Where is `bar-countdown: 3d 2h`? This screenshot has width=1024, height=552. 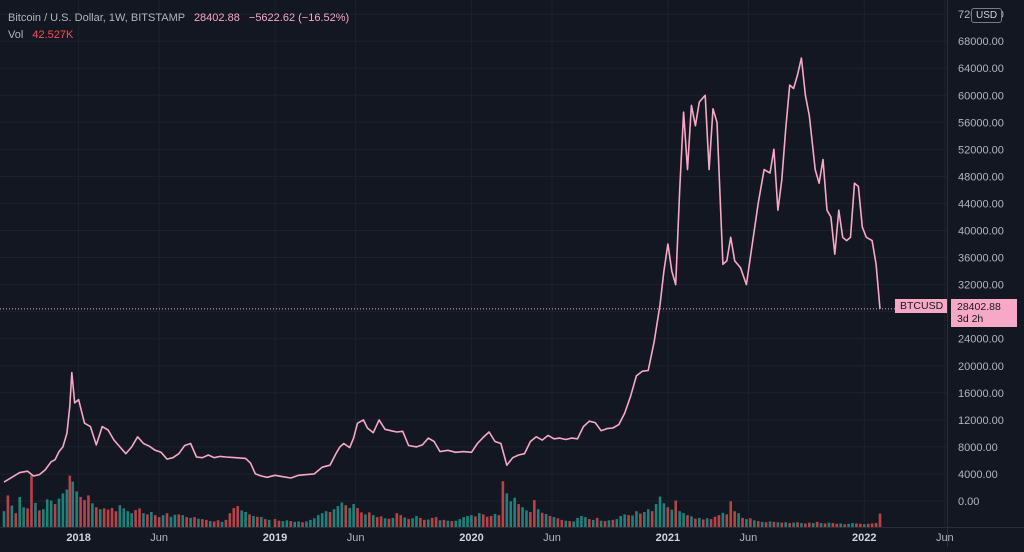
bar-countdown: 3d 2h is located at coordinates (970, 319).